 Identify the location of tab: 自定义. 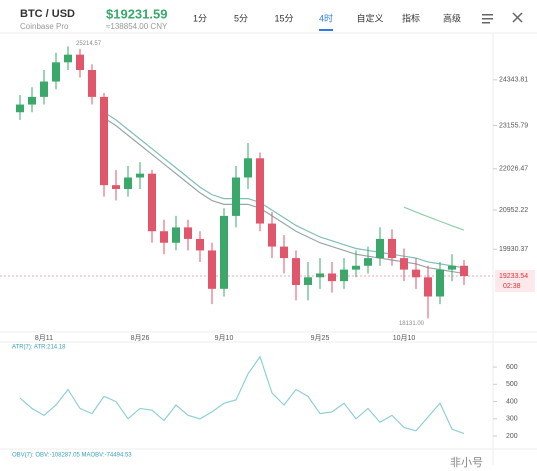
(369, 17).